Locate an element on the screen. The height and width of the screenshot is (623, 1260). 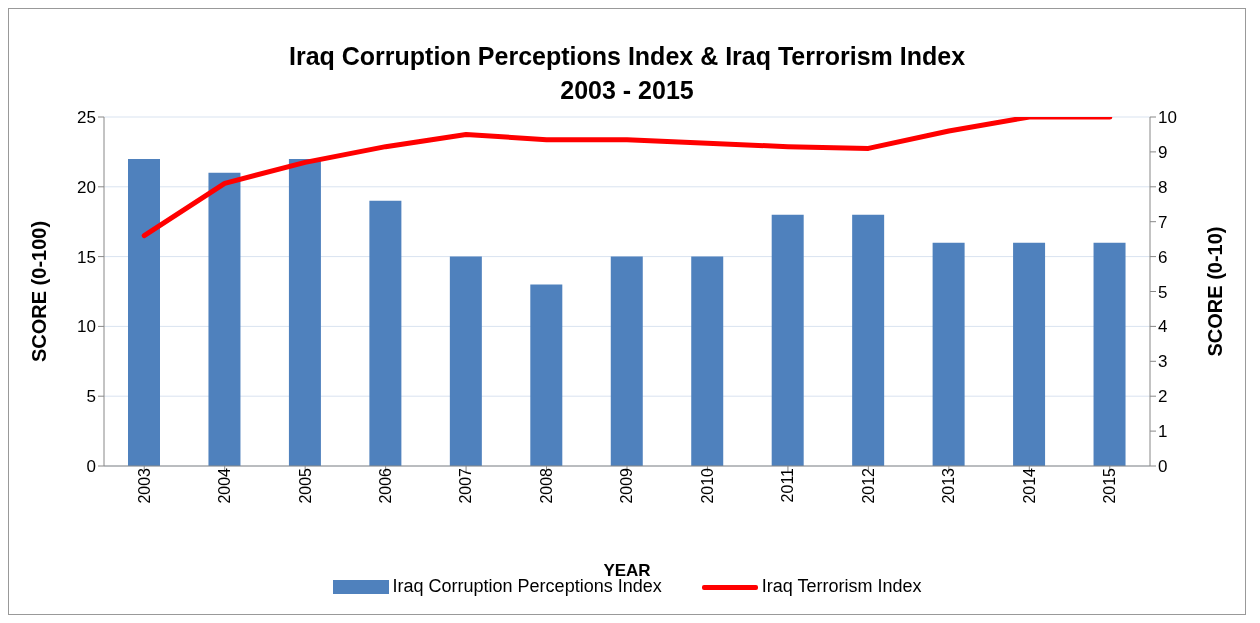
y2-tick-label: 5 is located at coordinates (1163, 292).